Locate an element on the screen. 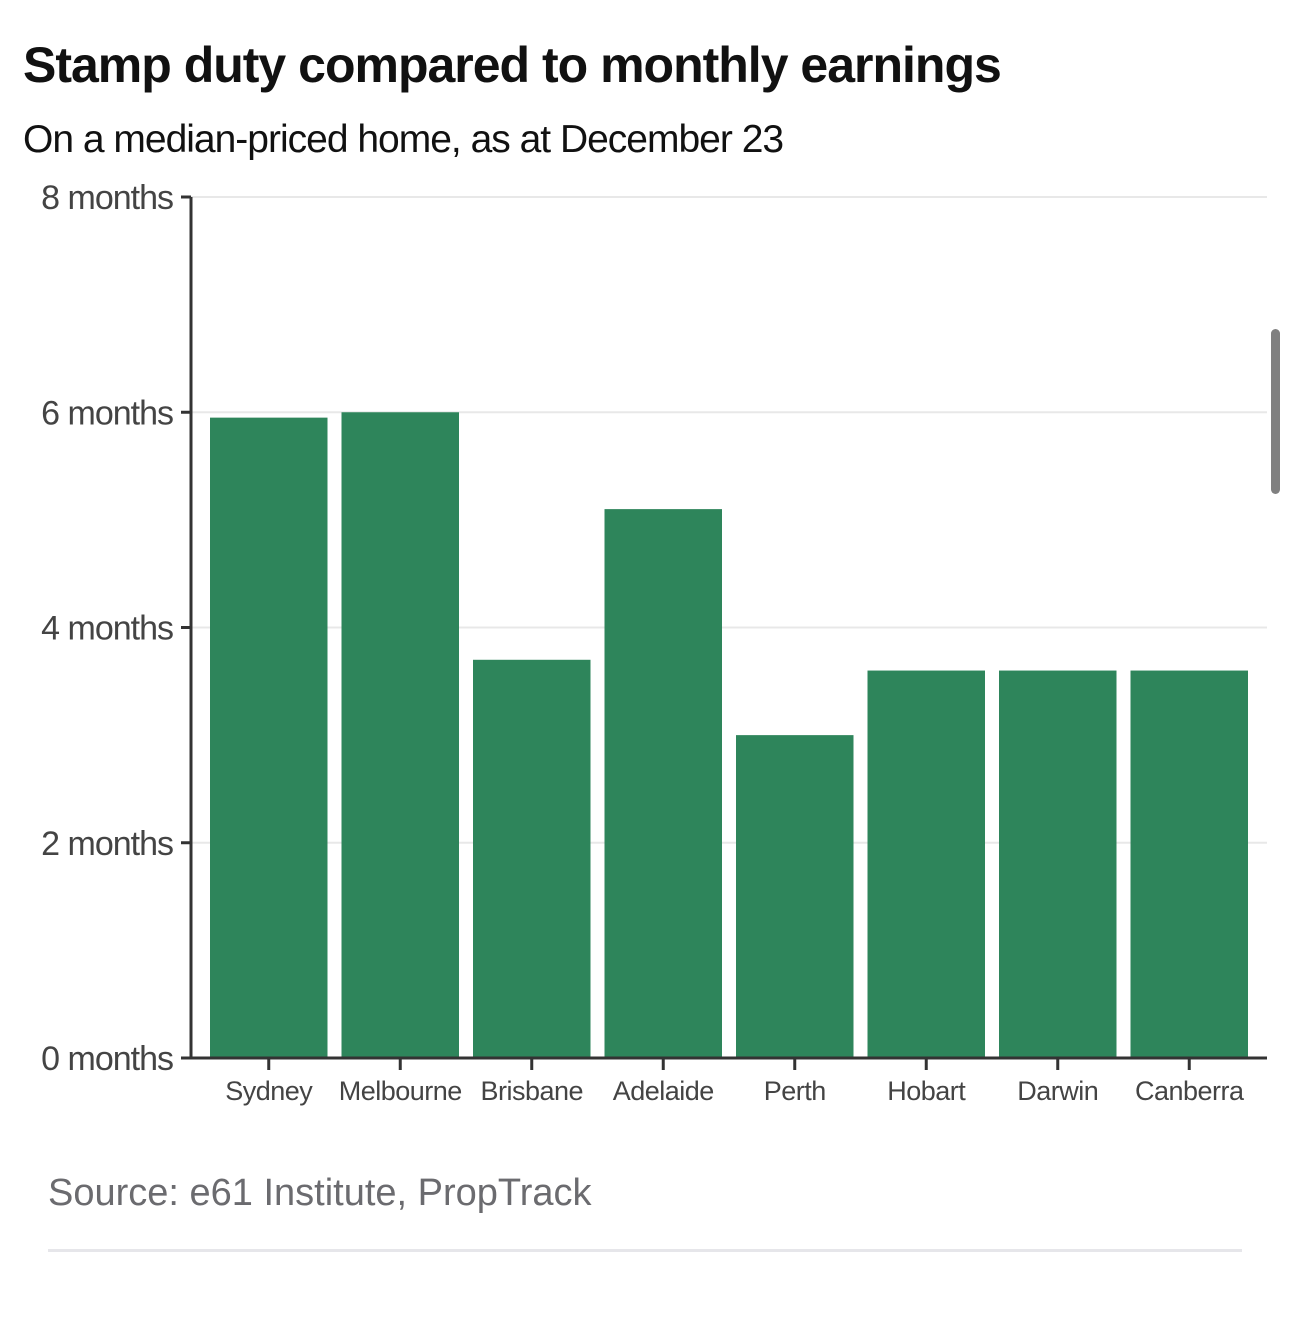 This screenshot has height=1319, width=1290. y-tick-label: 0 months is located at coordinates (107, 1059).